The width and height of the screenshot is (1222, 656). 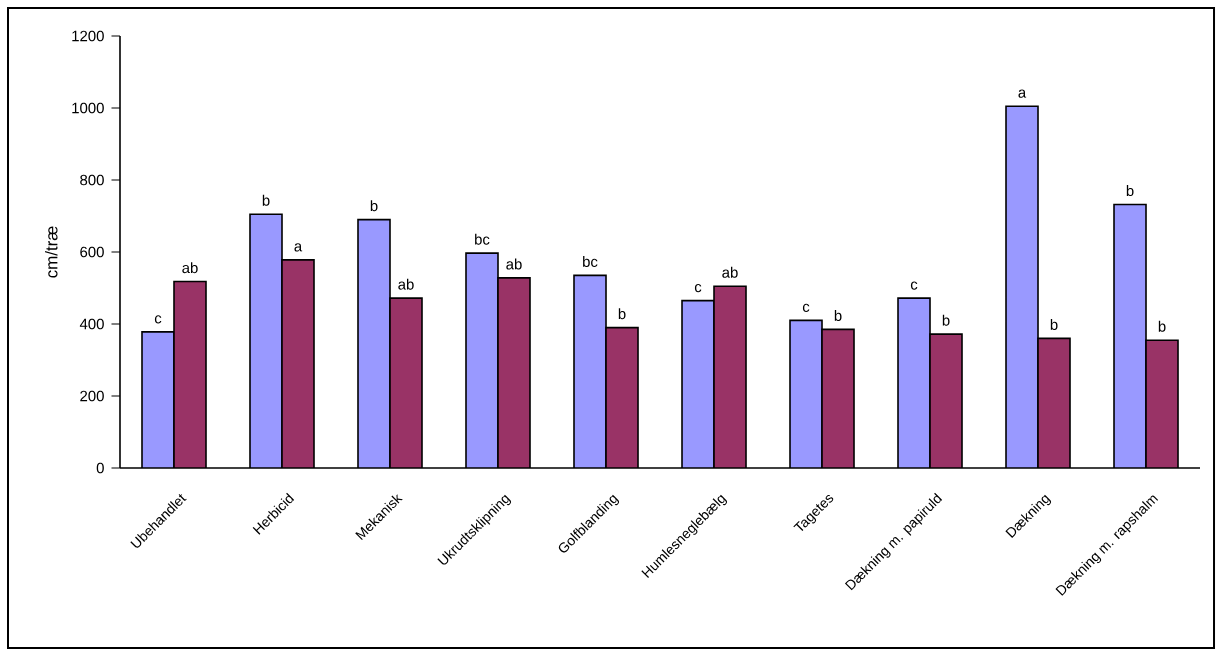 What do you see at coordinates (51, 252) in the screenshot?
I see `y-axis-title: cm/træ` at bounding box center [51, 252].